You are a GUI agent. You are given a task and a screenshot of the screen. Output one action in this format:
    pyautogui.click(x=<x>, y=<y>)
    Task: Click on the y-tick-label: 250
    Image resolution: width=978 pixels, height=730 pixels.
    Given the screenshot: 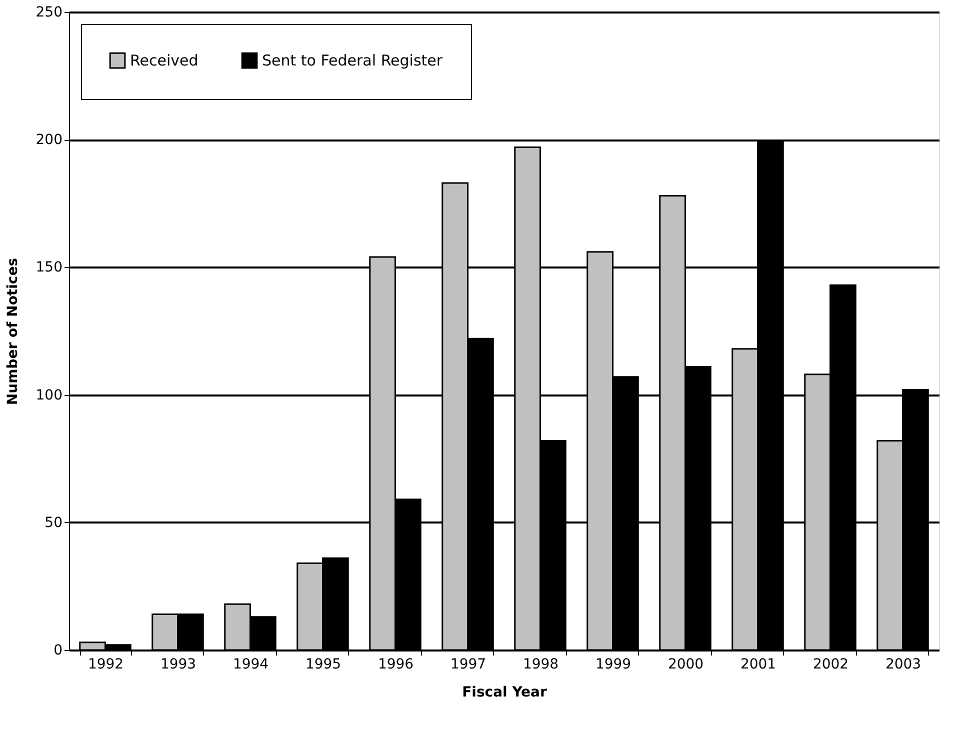 What is the action you would take?
    pyautogui.click(x=49, y=12)
    